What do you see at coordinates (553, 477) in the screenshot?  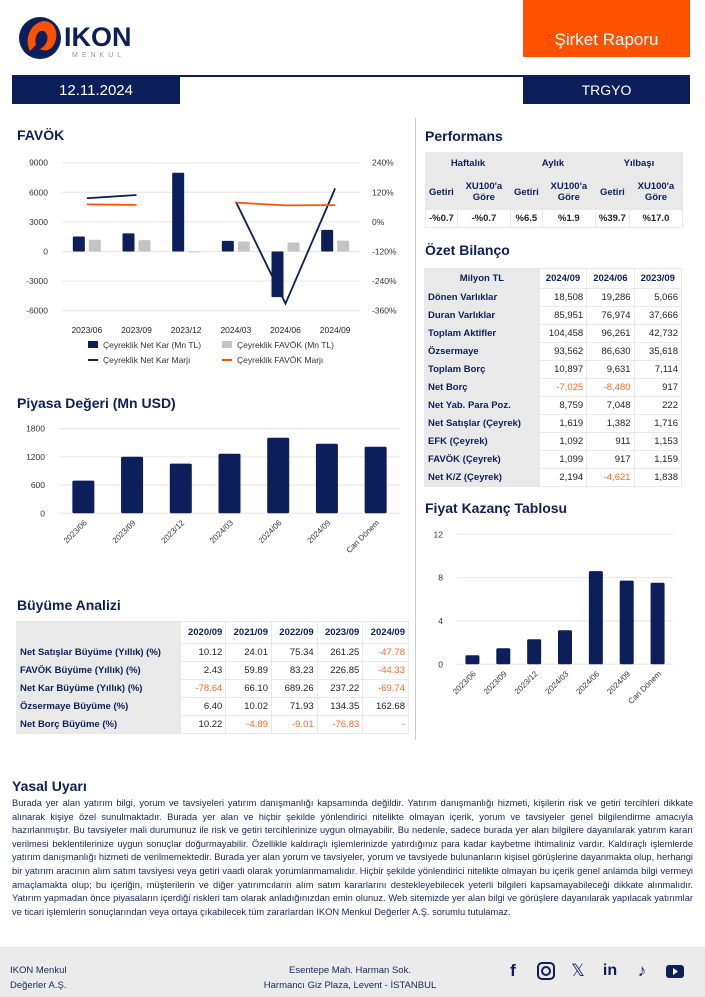 I see `bilanco-row: Net K/Z (Çeyrek) 2,194 -4,621 1,838` at bounding box center [553, 477].